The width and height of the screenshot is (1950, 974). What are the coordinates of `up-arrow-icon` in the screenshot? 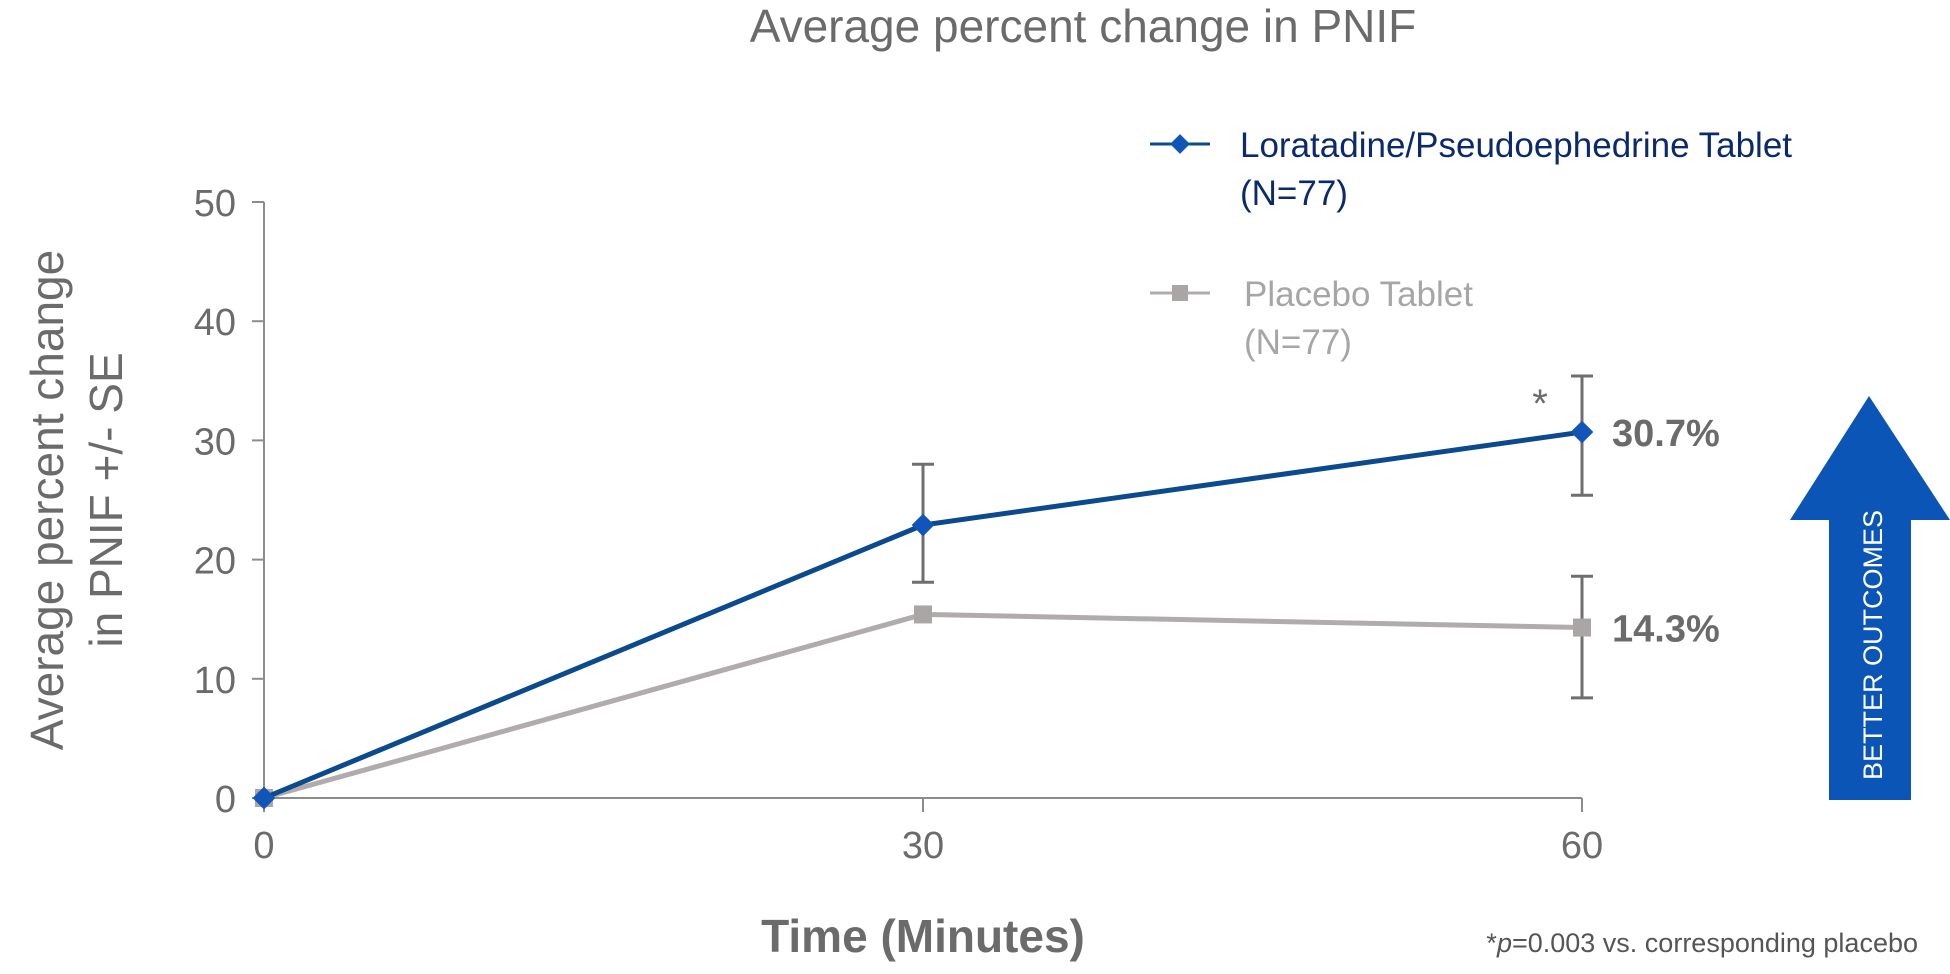 It's located at (1870, 598).